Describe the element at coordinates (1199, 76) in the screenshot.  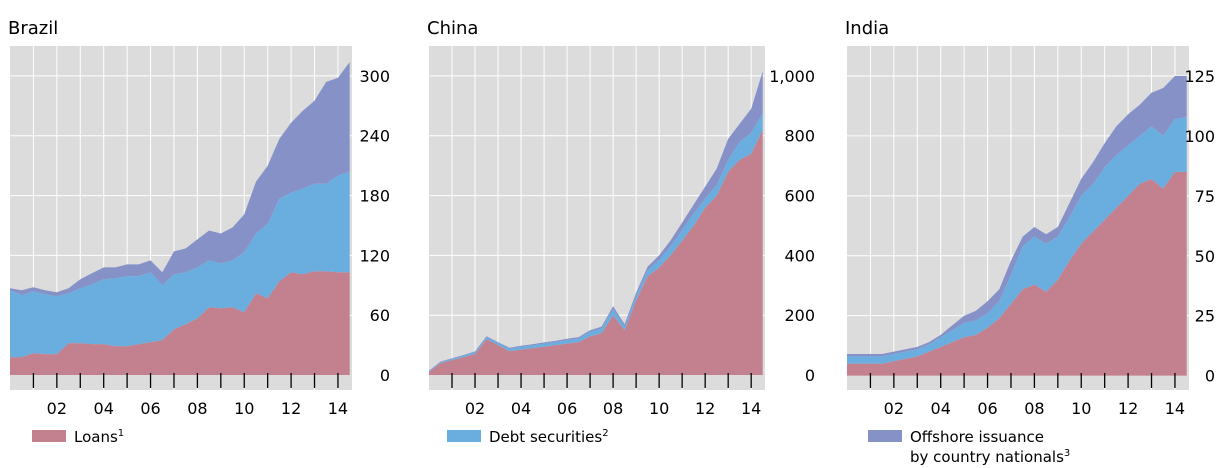
I see `y-tick-label: 125` at that location.